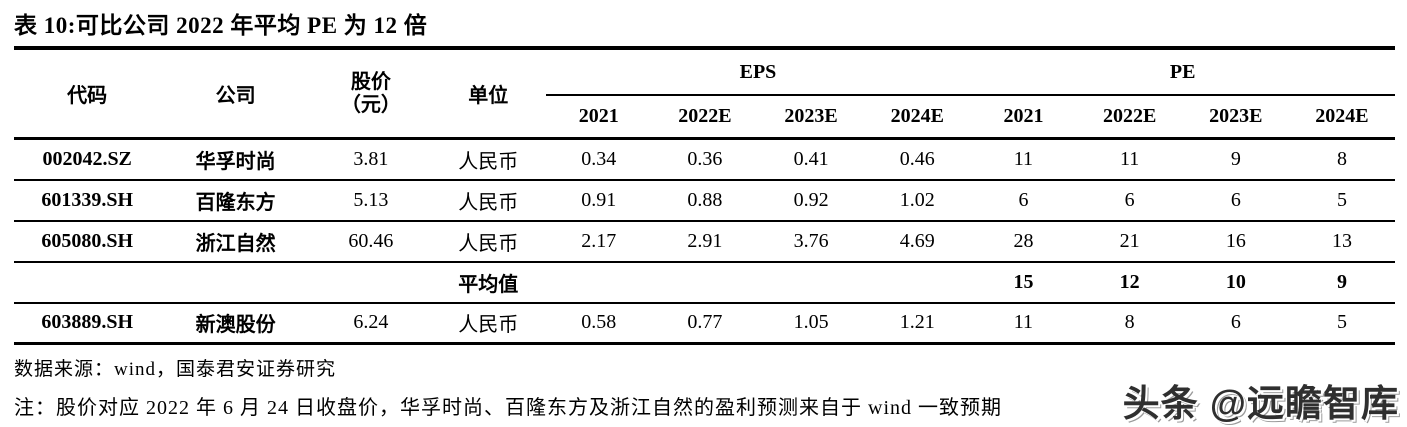 The image size is (1407, 427). What do you see at coordinates (811, 199) in the screenshot?
I see `eps-2023e: 0.92` at bounding box center [811, 199].